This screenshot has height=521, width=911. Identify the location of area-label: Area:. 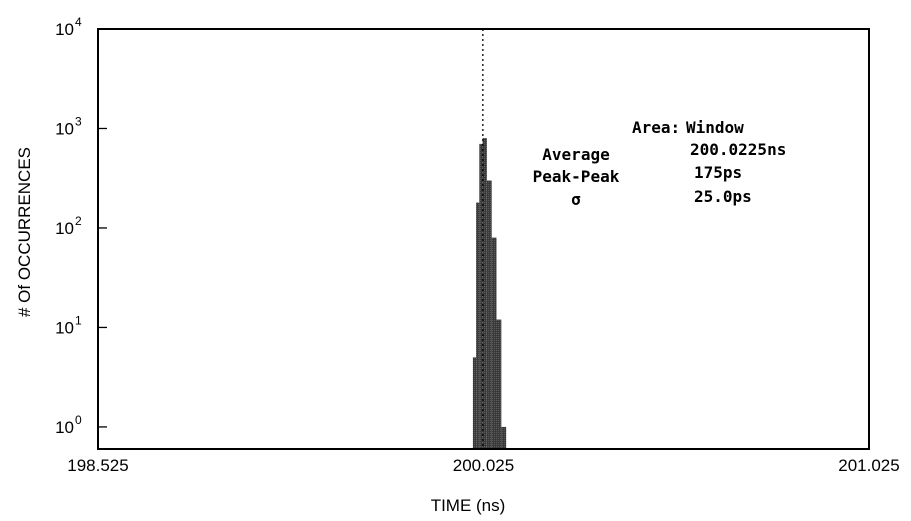
(656, 127).